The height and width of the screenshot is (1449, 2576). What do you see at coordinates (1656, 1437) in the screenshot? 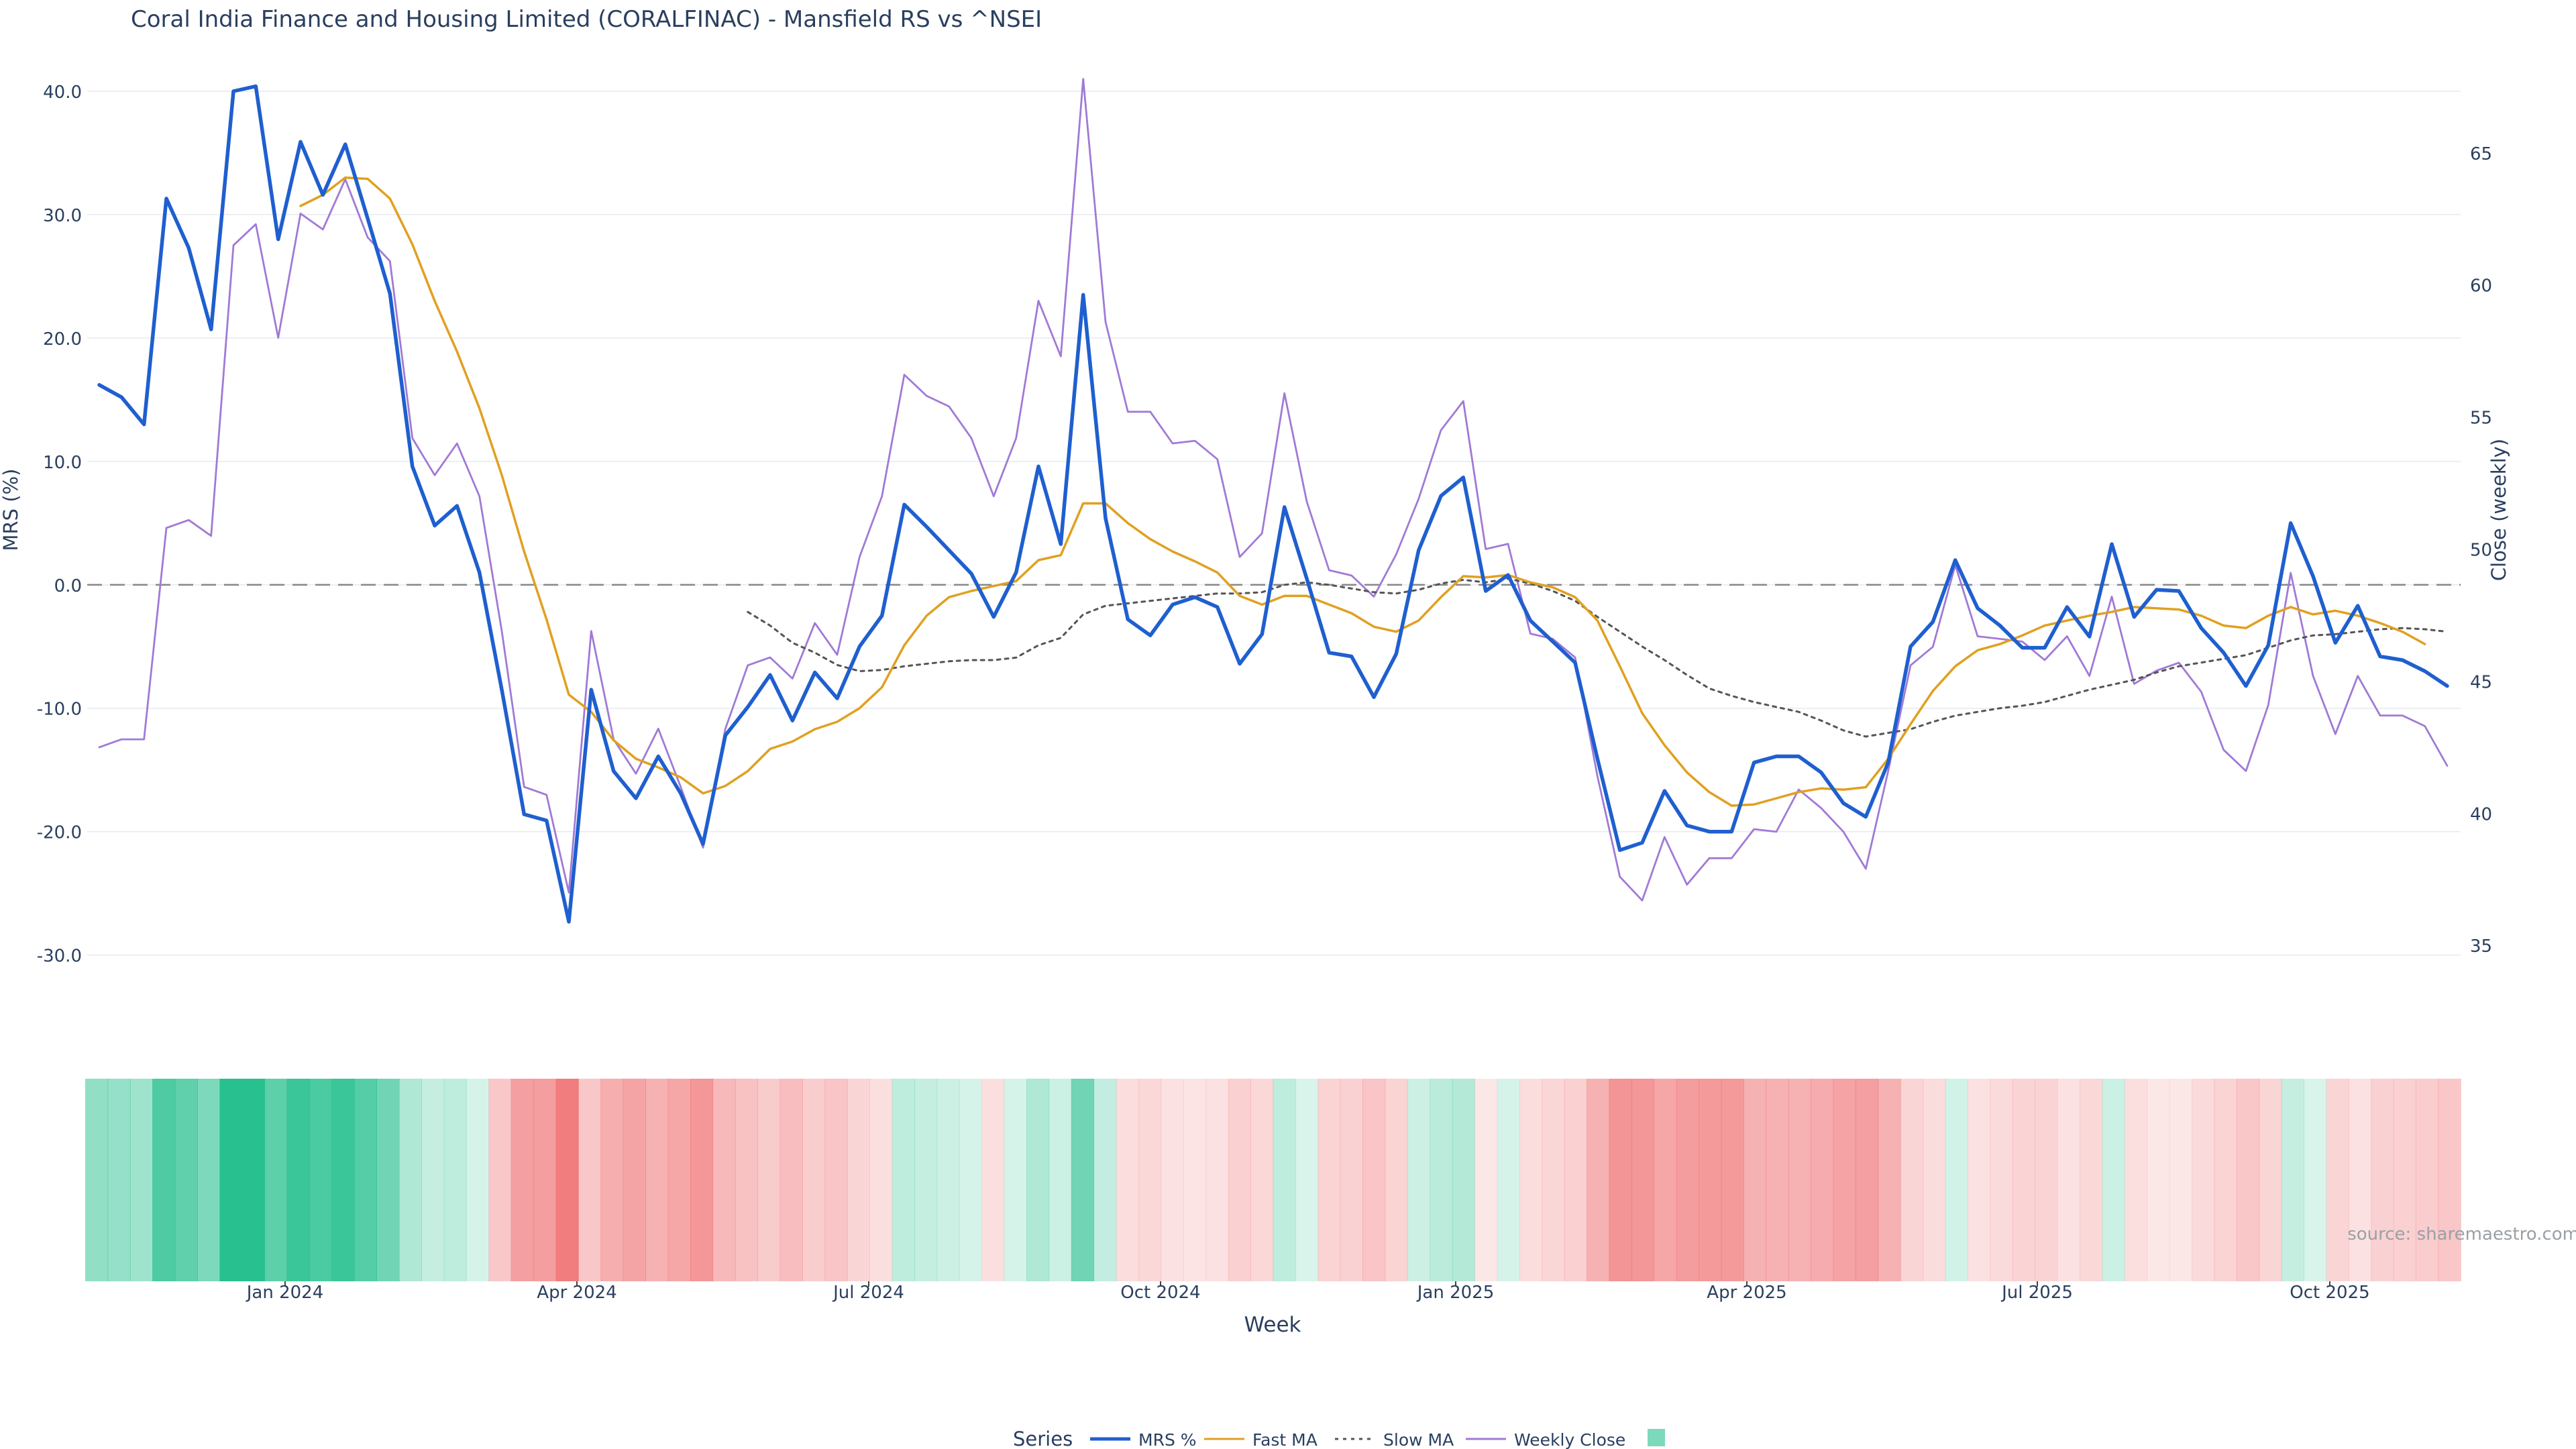
I see `legend-heat-swatch` at bounding box center [1656, 1437].